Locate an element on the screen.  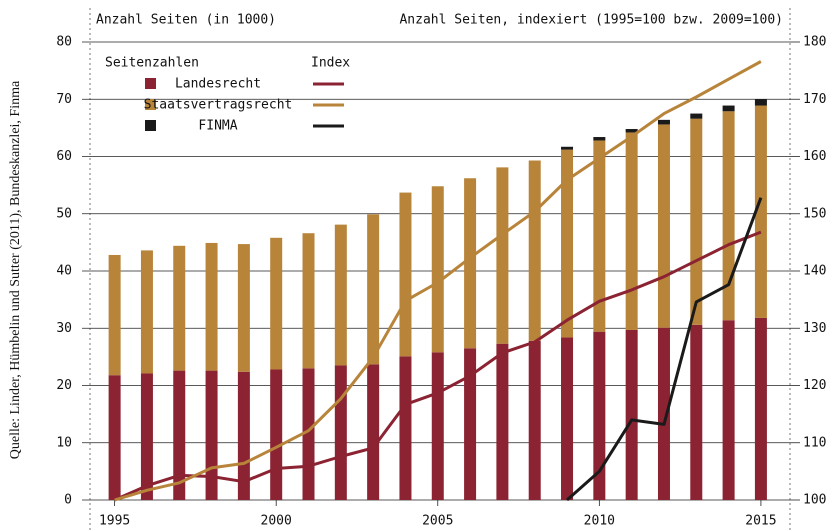
legend-label: Landesrecht is located at coordinates (218, 84).